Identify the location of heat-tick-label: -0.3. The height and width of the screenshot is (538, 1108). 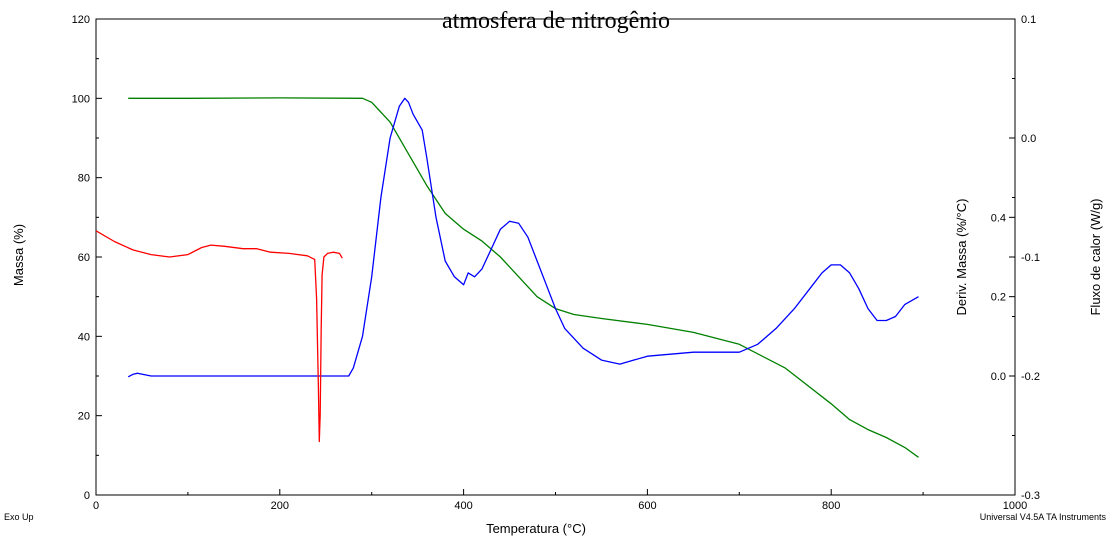
(1030, 496).